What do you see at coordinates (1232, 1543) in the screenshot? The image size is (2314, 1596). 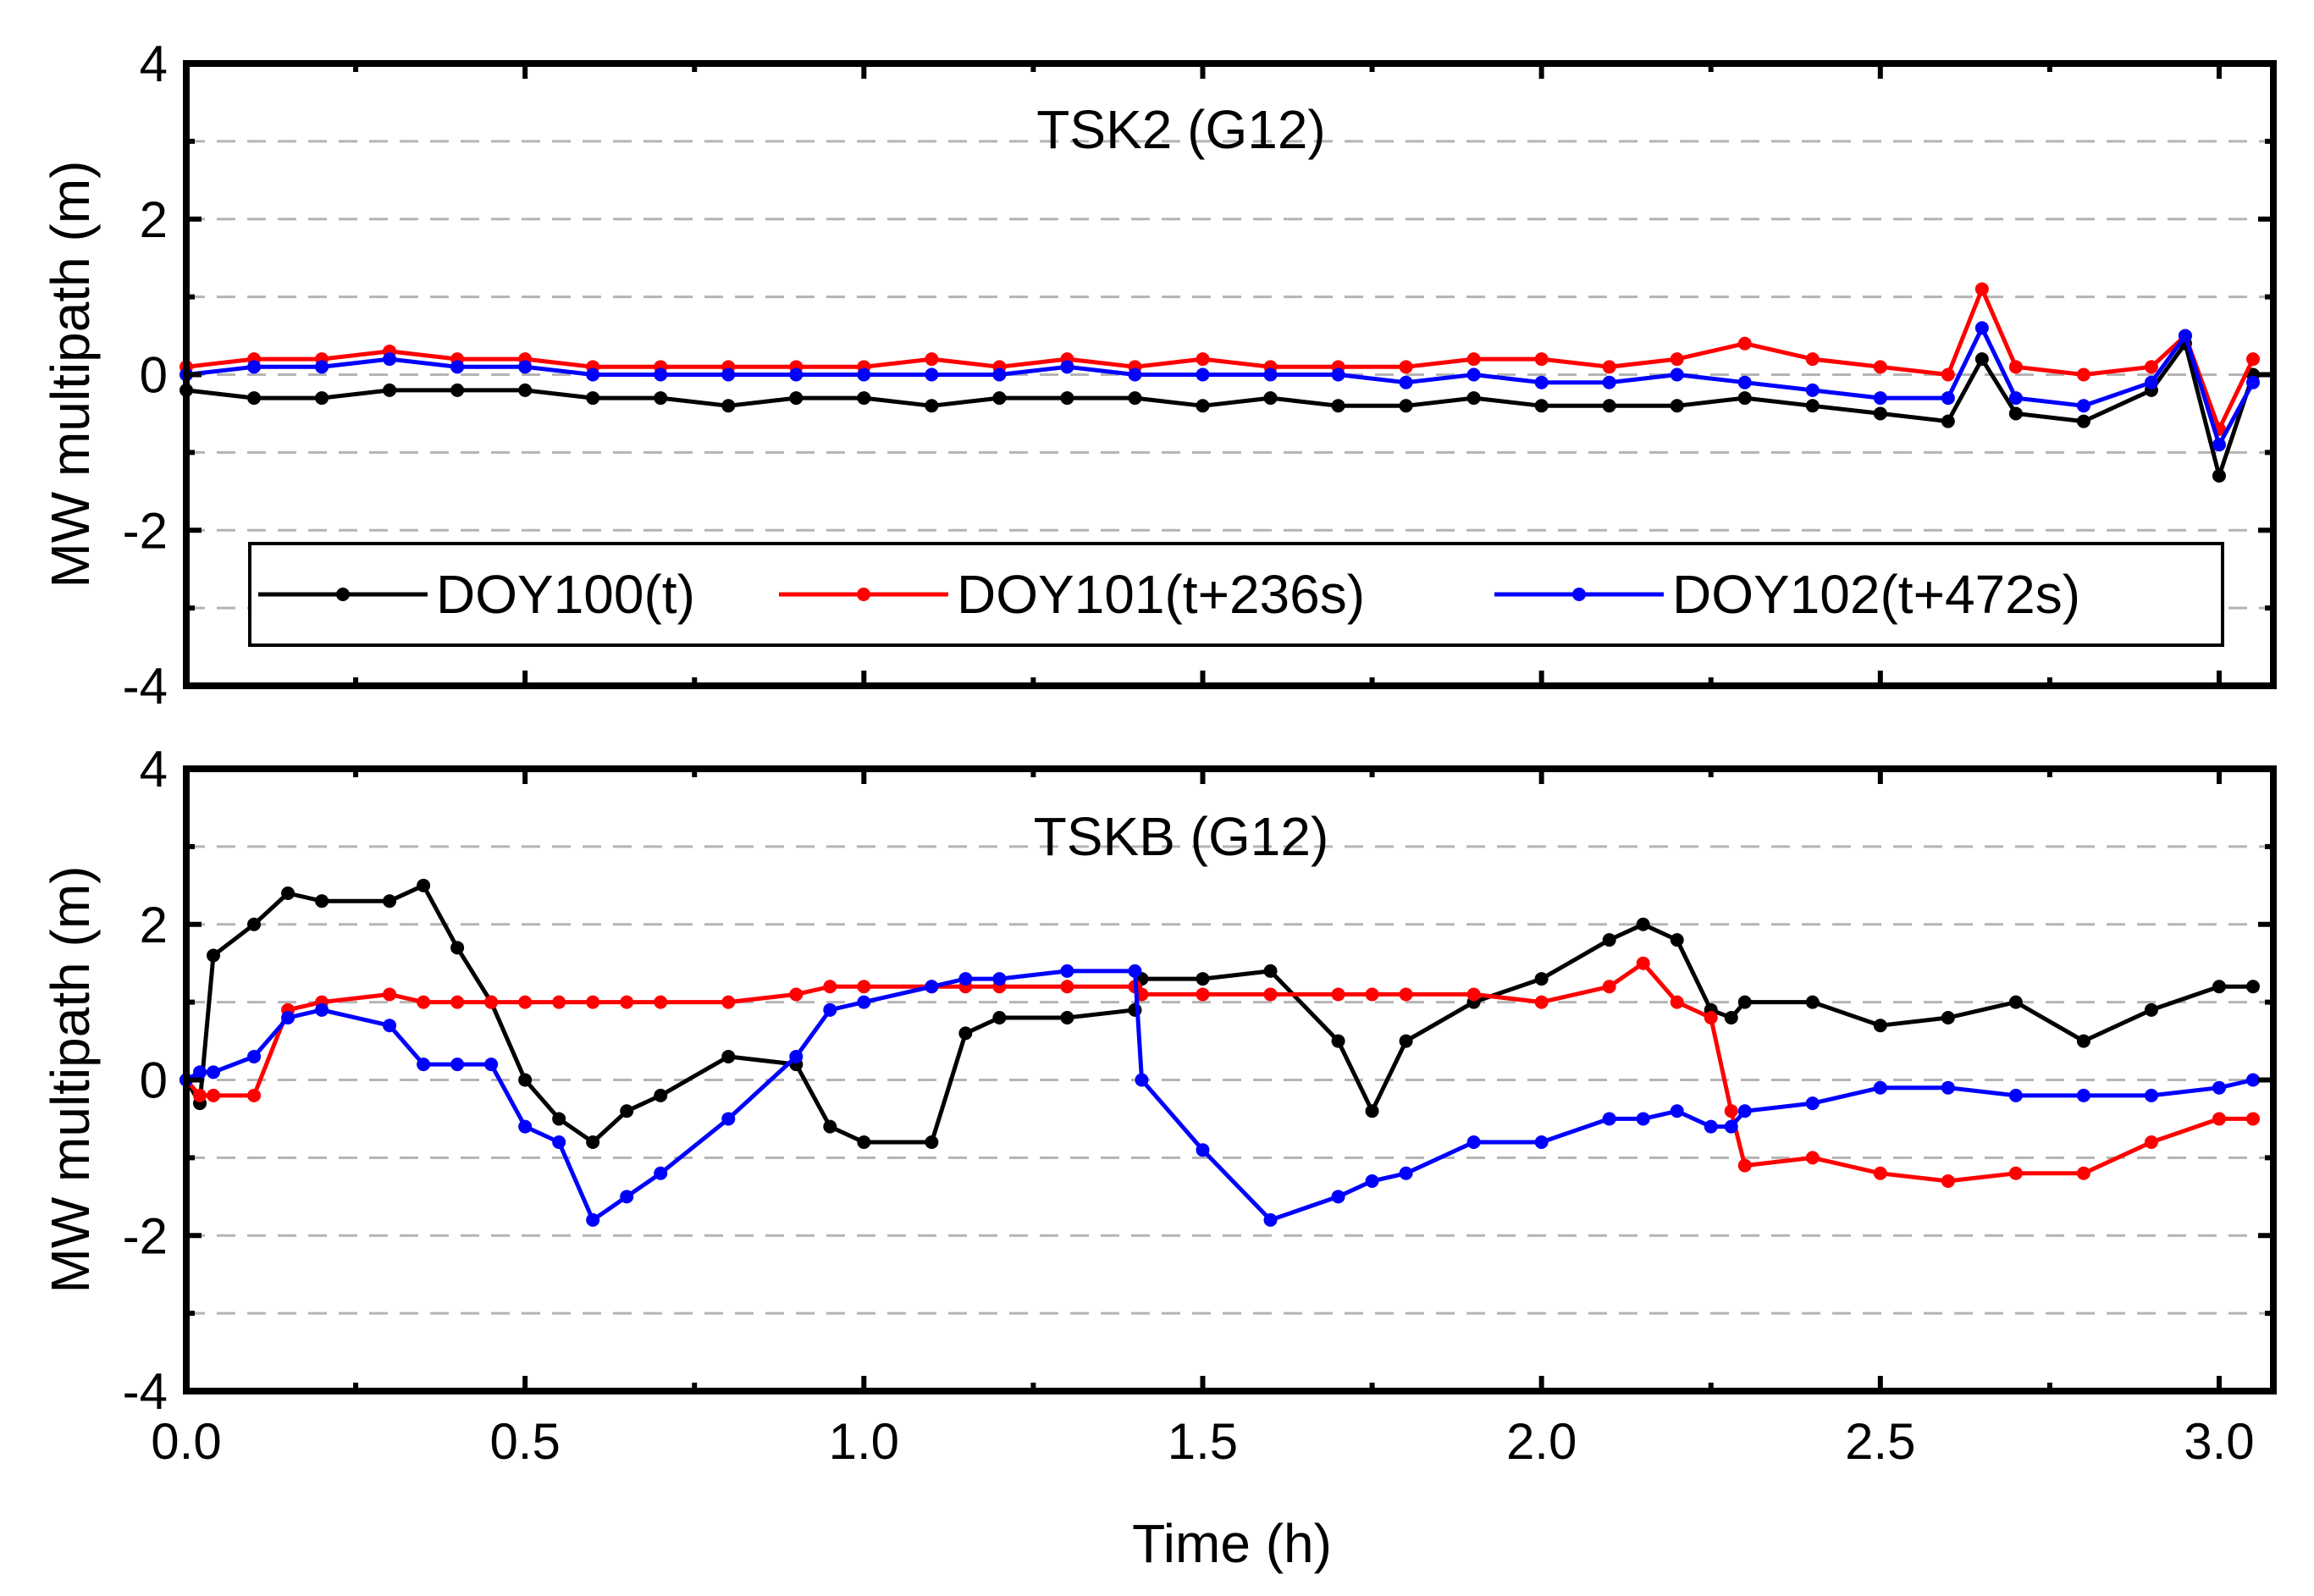 I see `x-axis-title: Time (h)` at bounding box center [1232, 1543].